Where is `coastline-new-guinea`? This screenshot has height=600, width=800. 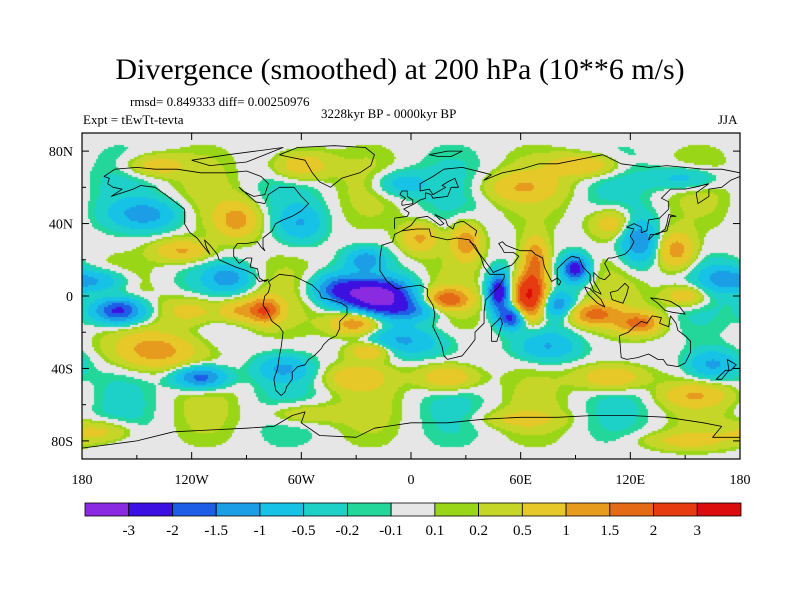
coastline-new-guinea is located at coordinates (668, 306).